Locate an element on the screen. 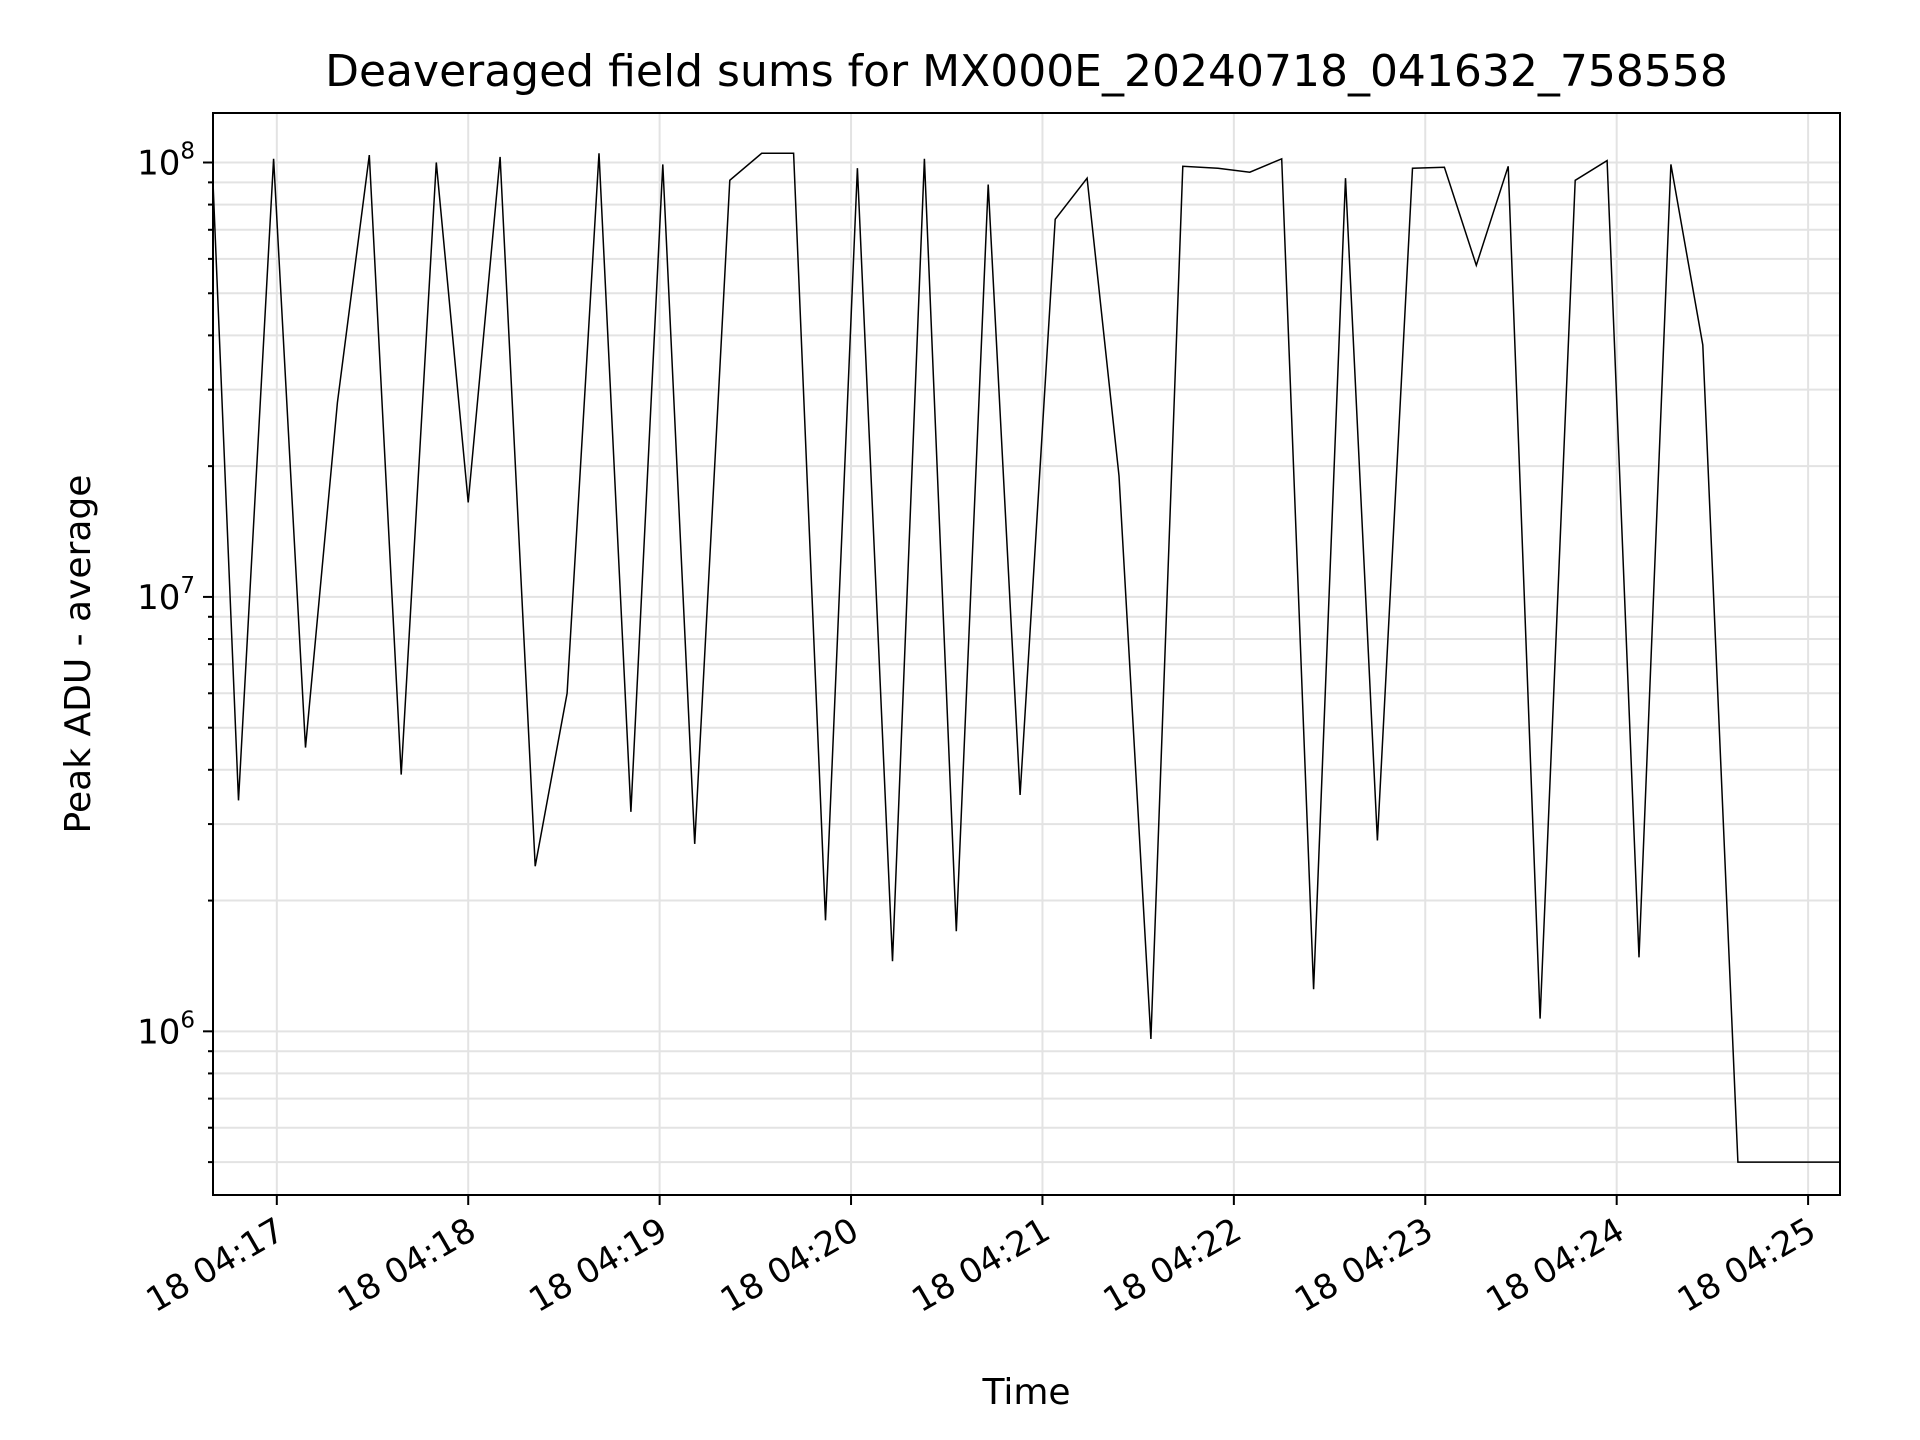 The height and width of the screenshot is (1440, 1920). x-tick-label: 18 04:17 is located at coordinates (216, 1265).